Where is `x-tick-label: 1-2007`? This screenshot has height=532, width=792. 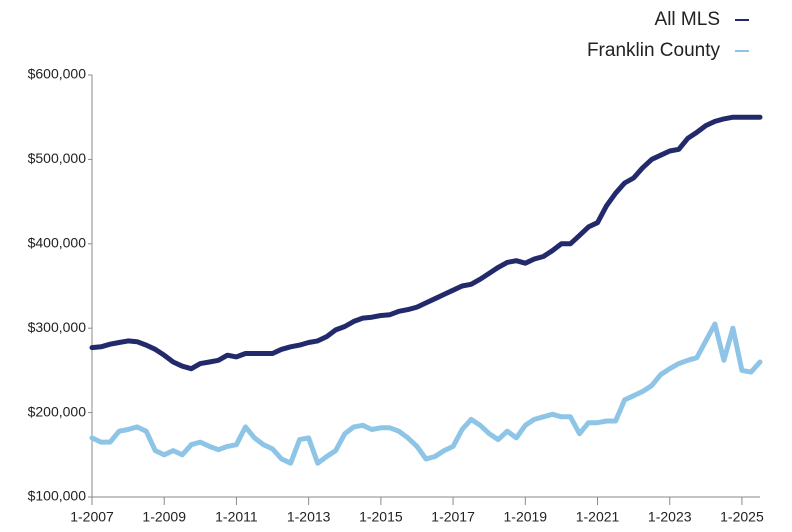
x-tick-label: 1-2007 is located at coordinates (92, 517).